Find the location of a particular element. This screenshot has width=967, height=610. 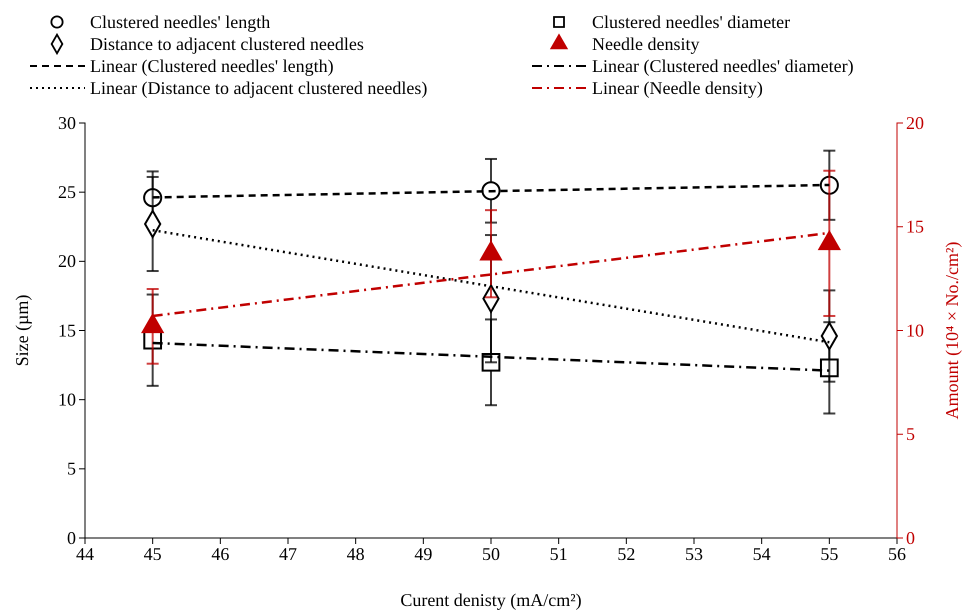

x-tick-label: 48 is located at coordinates (355, 554).